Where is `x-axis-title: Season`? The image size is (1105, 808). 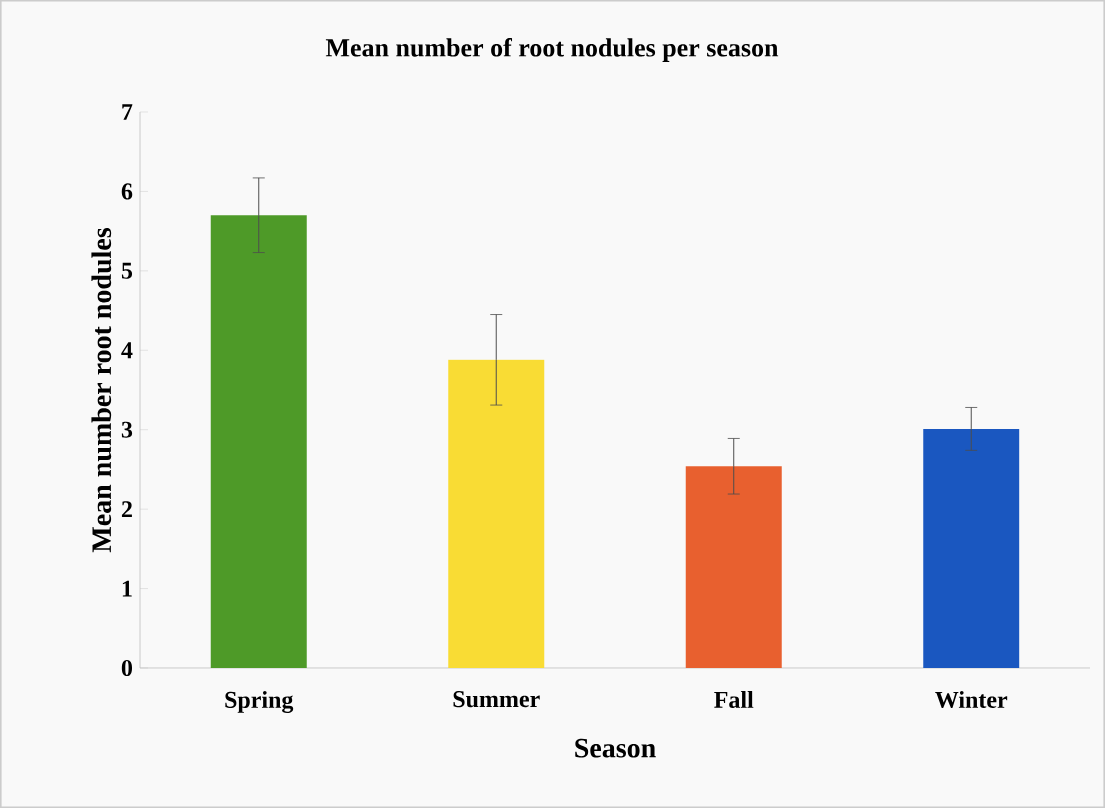 x-axis-title: Season is located at coordinates (615, 748).